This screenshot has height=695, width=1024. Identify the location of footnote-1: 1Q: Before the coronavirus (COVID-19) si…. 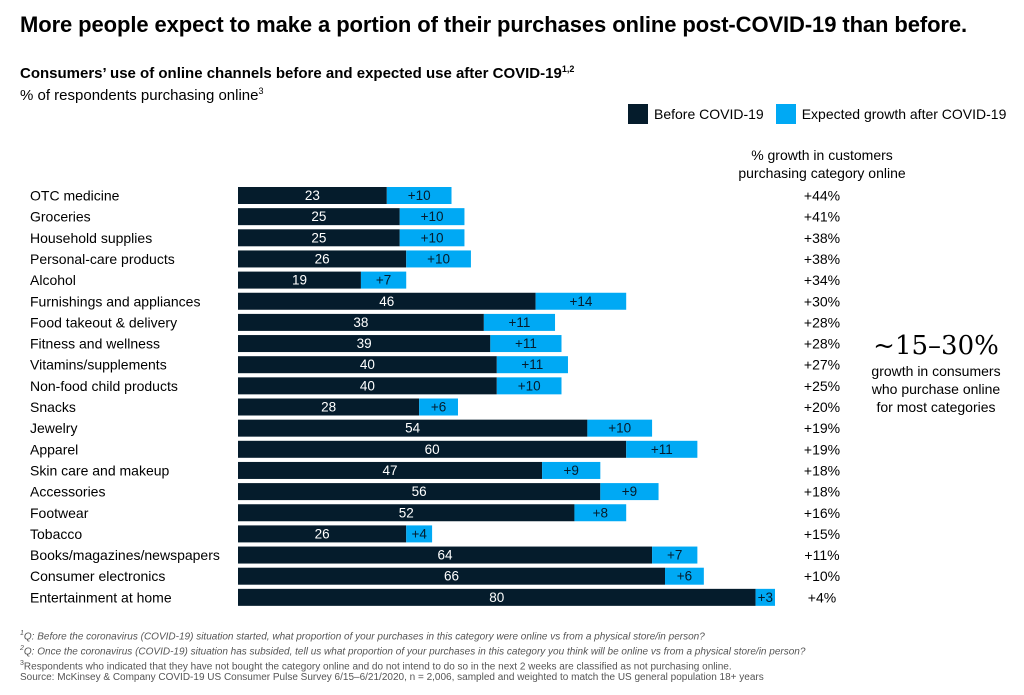
(362, 636).